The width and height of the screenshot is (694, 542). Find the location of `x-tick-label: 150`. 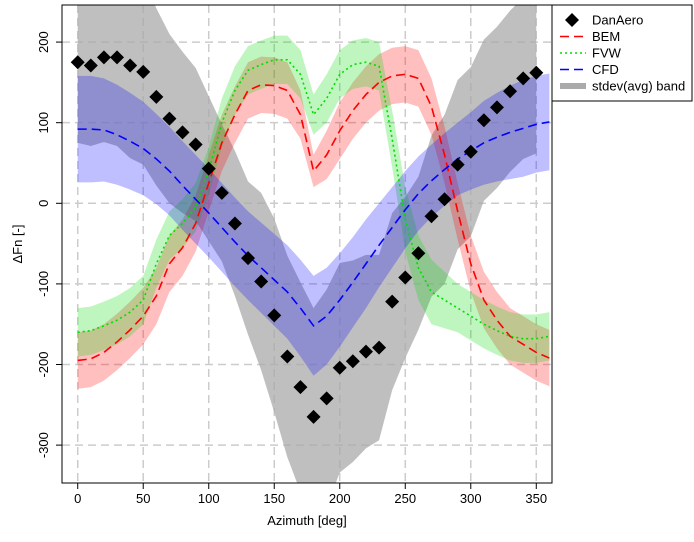

x-tick-label: 150 is located at coordinates (274, 498).